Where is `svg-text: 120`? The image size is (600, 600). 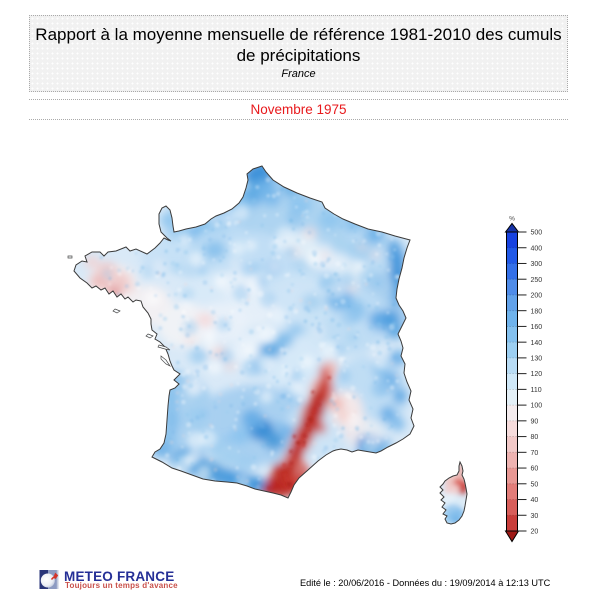 svg-text: 120 is located at coordinates (537, 374).